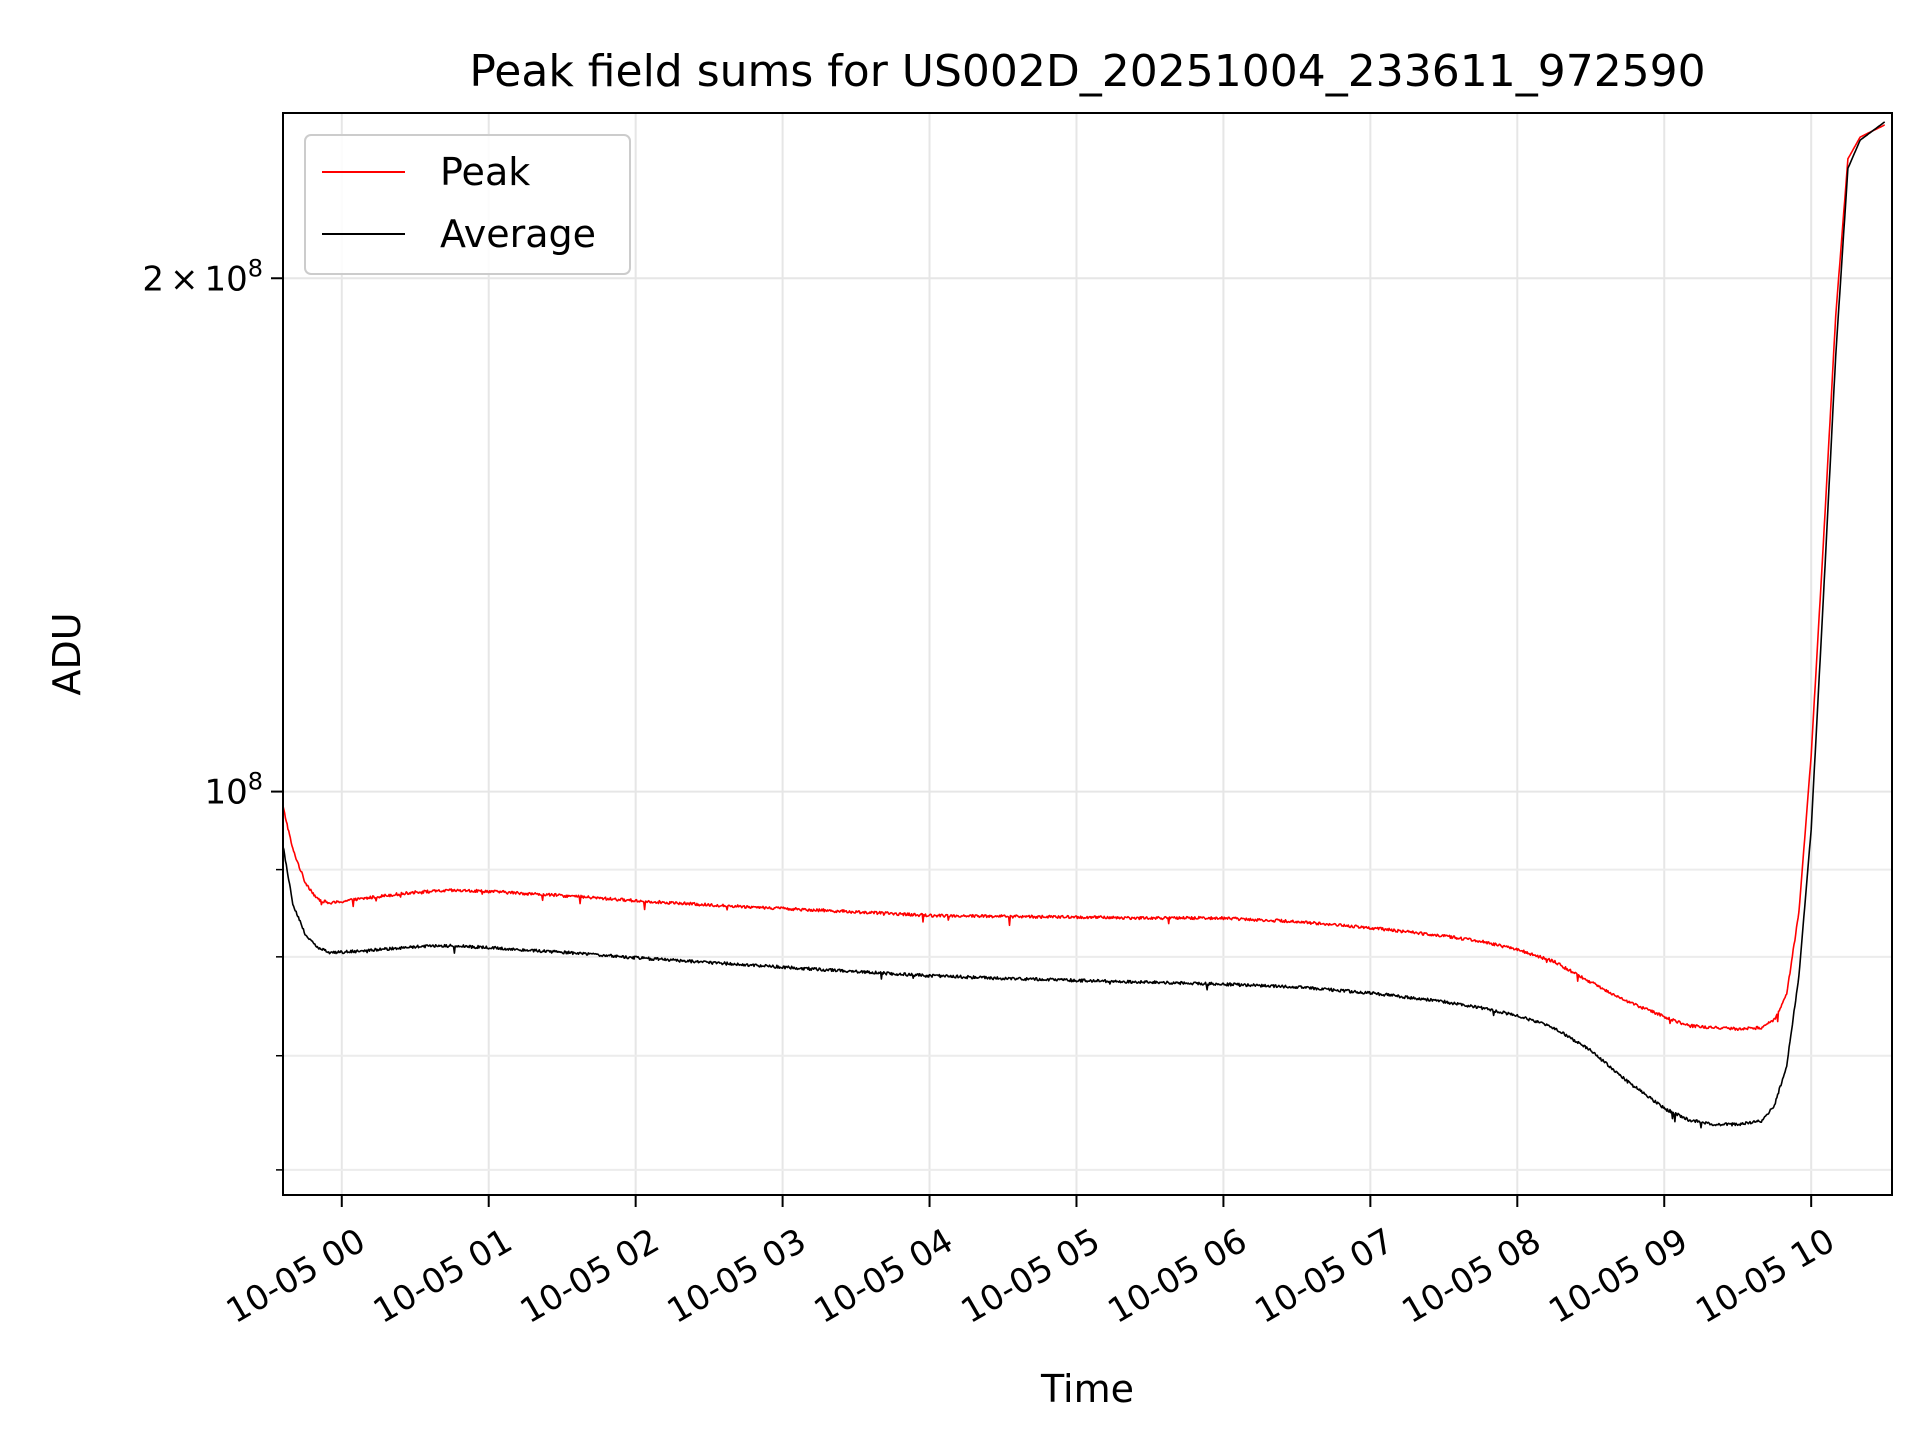 This screenshot has width=1920, height=1445. I want to click on y-tick-label: 2 × 10⁸, so click(202, 276).